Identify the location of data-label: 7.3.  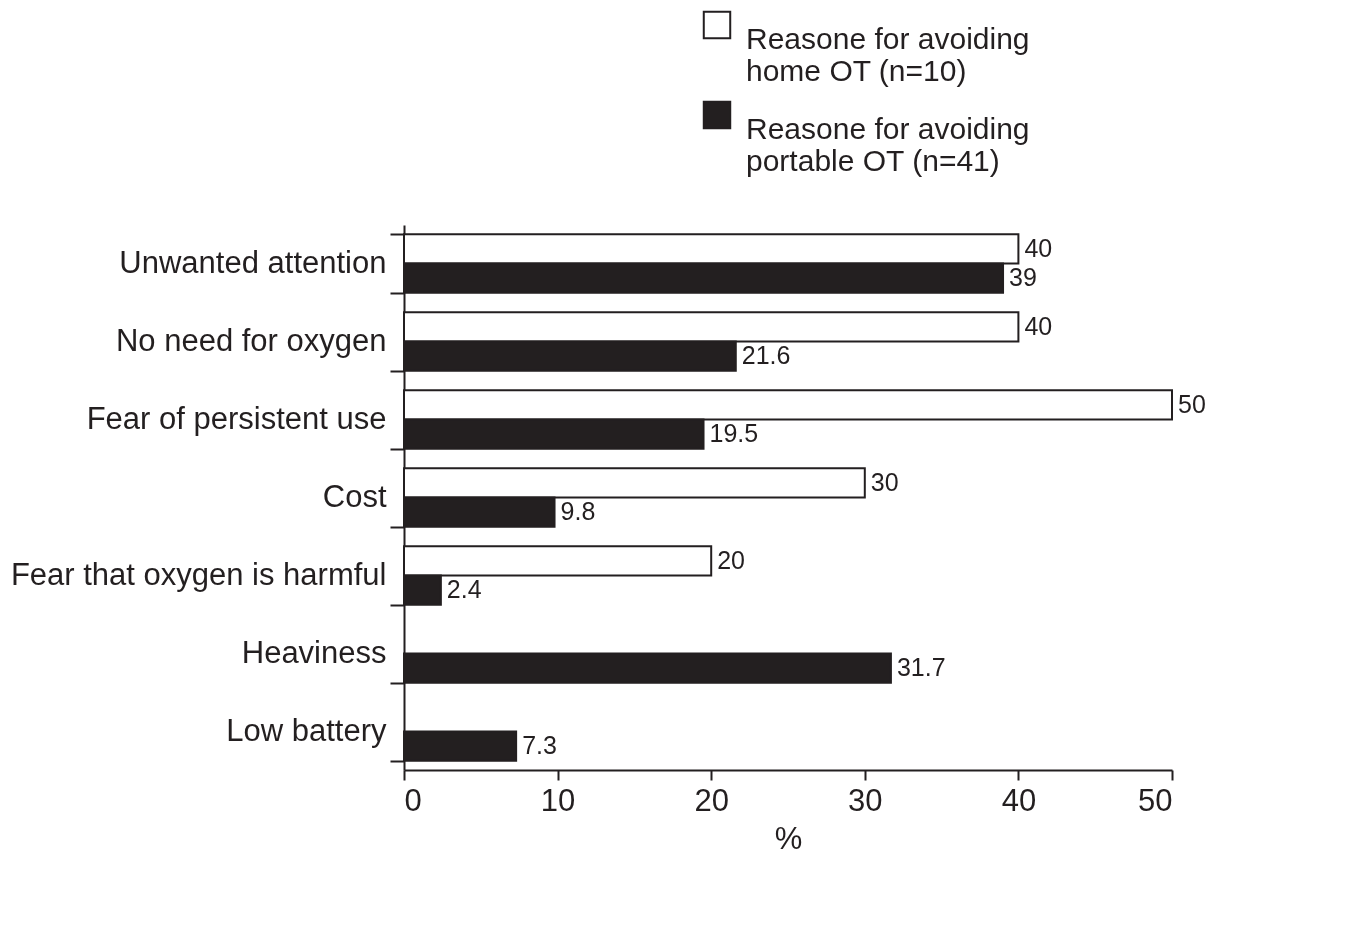
(539, 745).